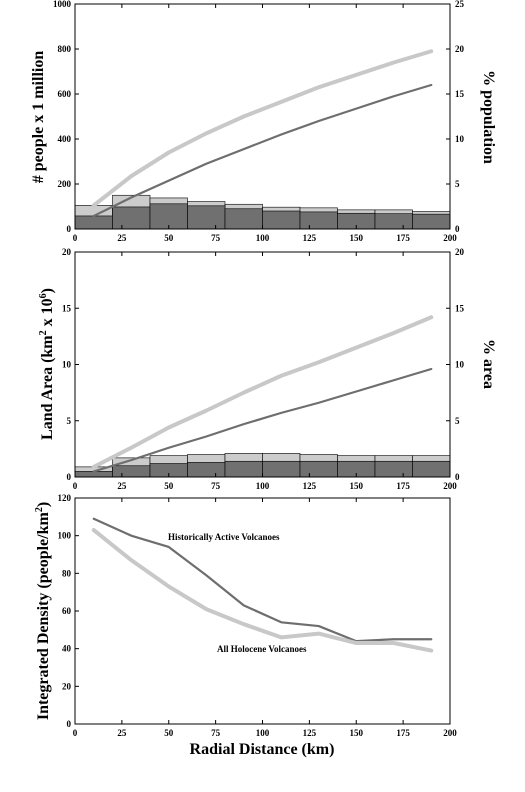 The height and width of the screenshot is (792, 525). I want to click on density-lines, so click(262, 585).